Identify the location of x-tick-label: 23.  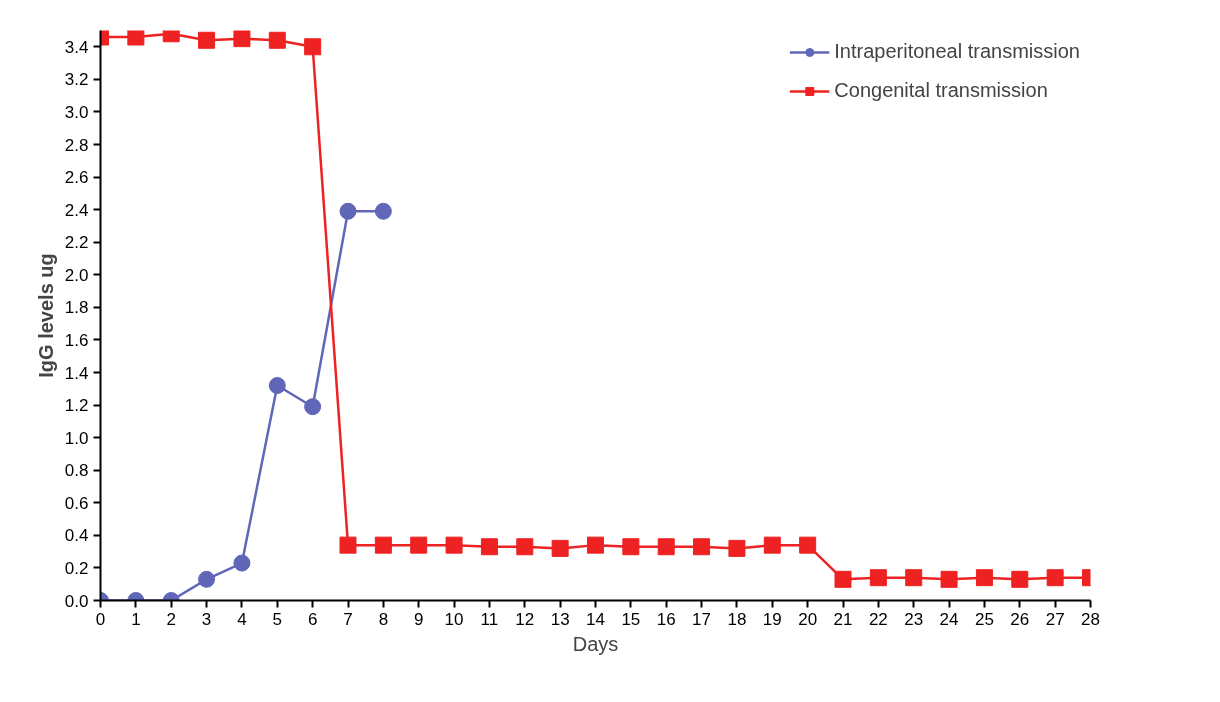
(914, 619).